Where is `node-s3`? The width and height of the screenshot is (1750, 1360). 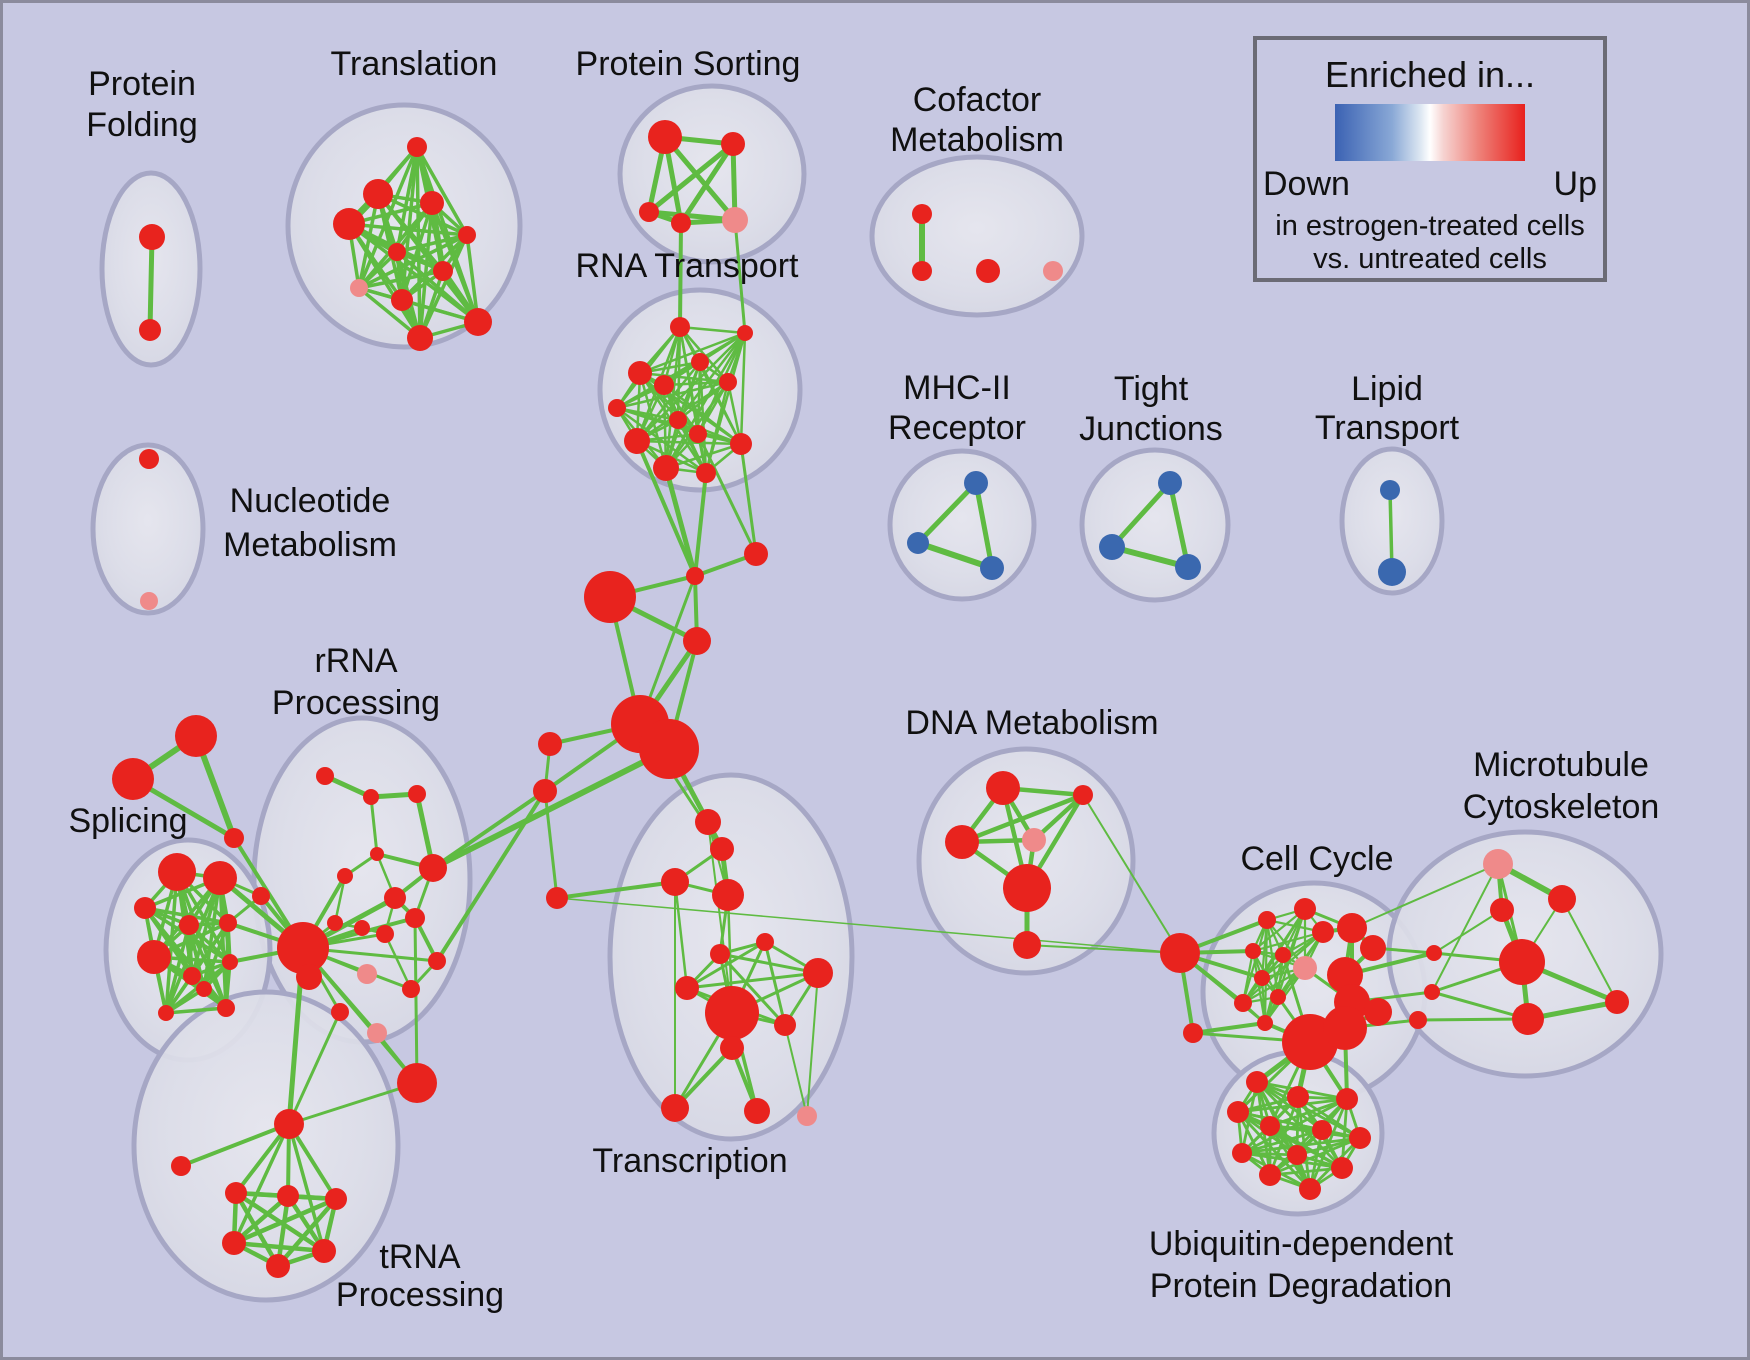 node-s3 is located at coordinates (189, 925).